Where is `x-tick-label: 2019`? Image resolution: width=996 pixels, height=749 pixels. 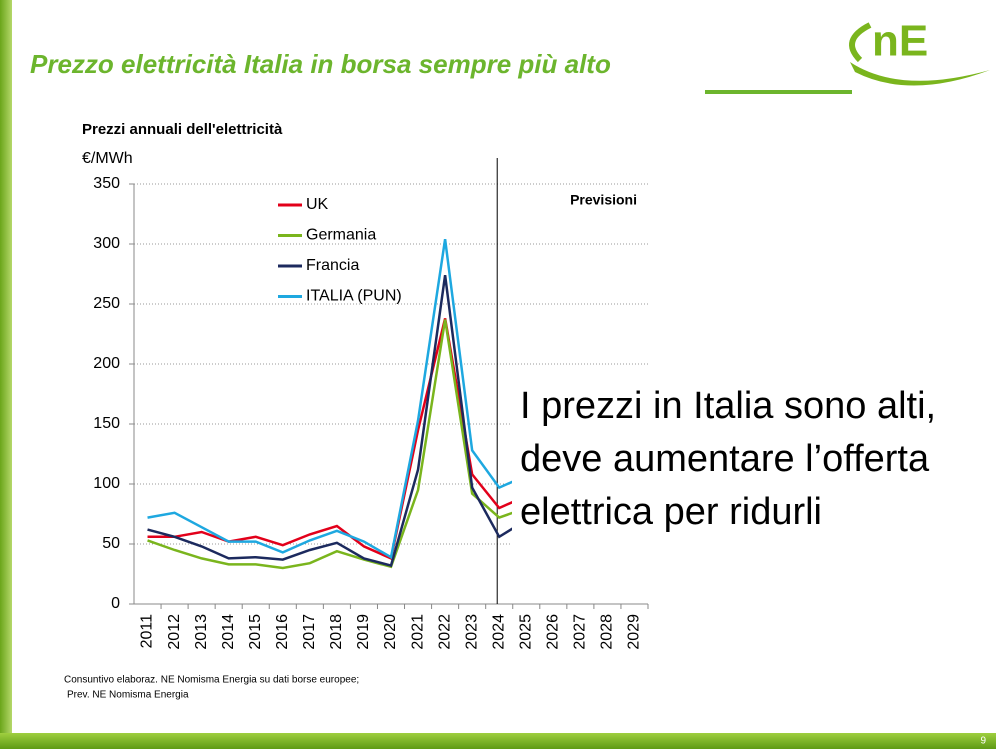 x-tick-label: 2019 is located at coordinates (363, 632).